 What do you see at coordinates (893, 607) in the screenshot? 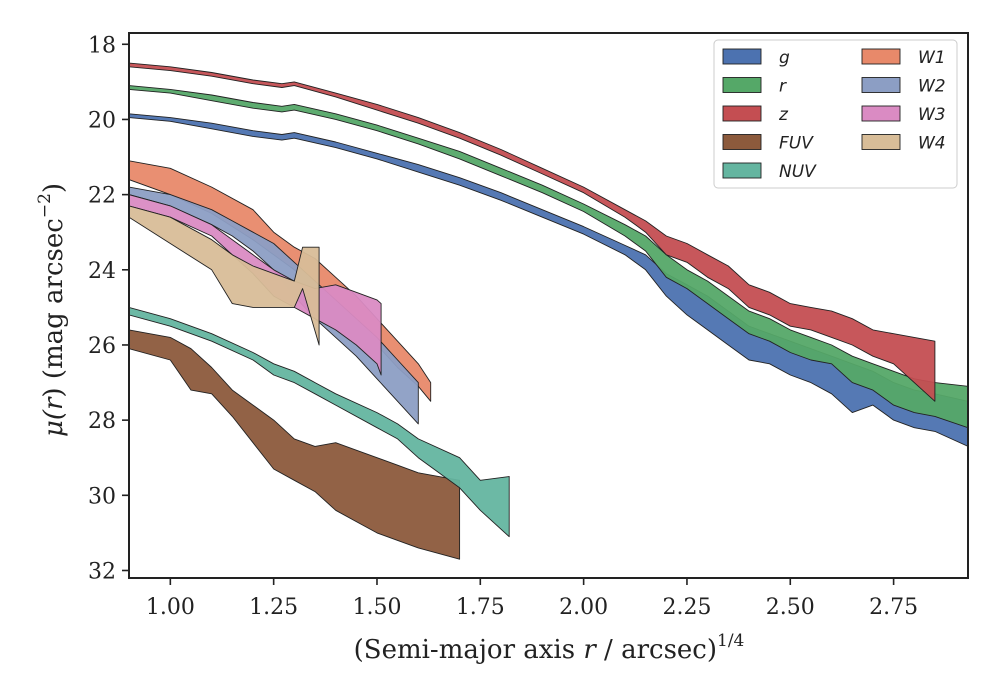
I see `x-tick-label: 2.75` at bounding box center [893, 607].